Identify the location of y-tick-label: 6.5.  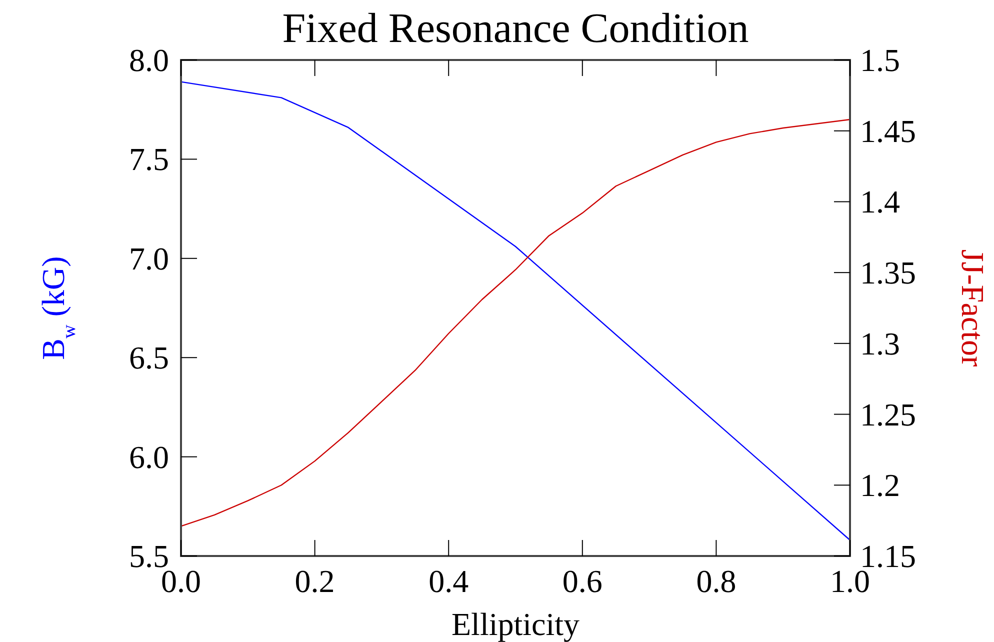
(149, 358).